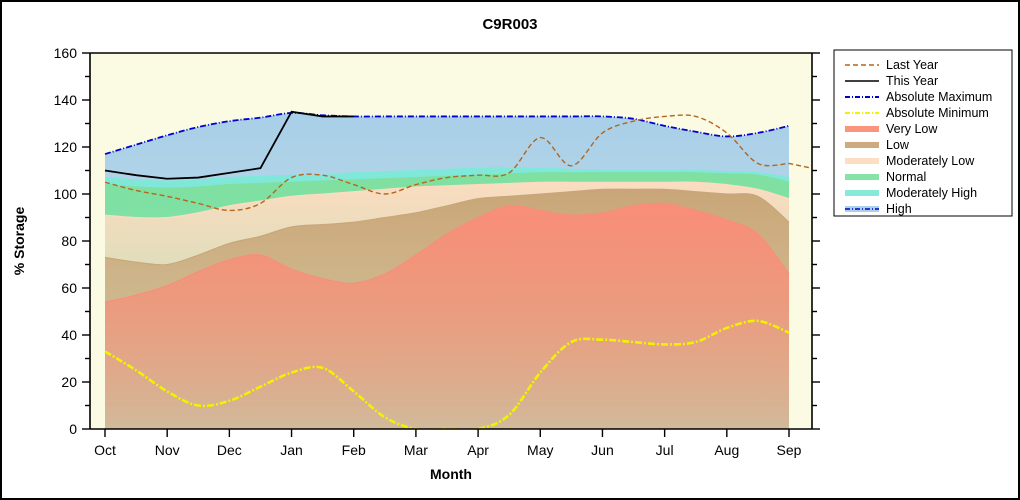  Describe the element at coordinates (19, 241) in the screenshot. I see `y-axis-label: % Storage` at that location.